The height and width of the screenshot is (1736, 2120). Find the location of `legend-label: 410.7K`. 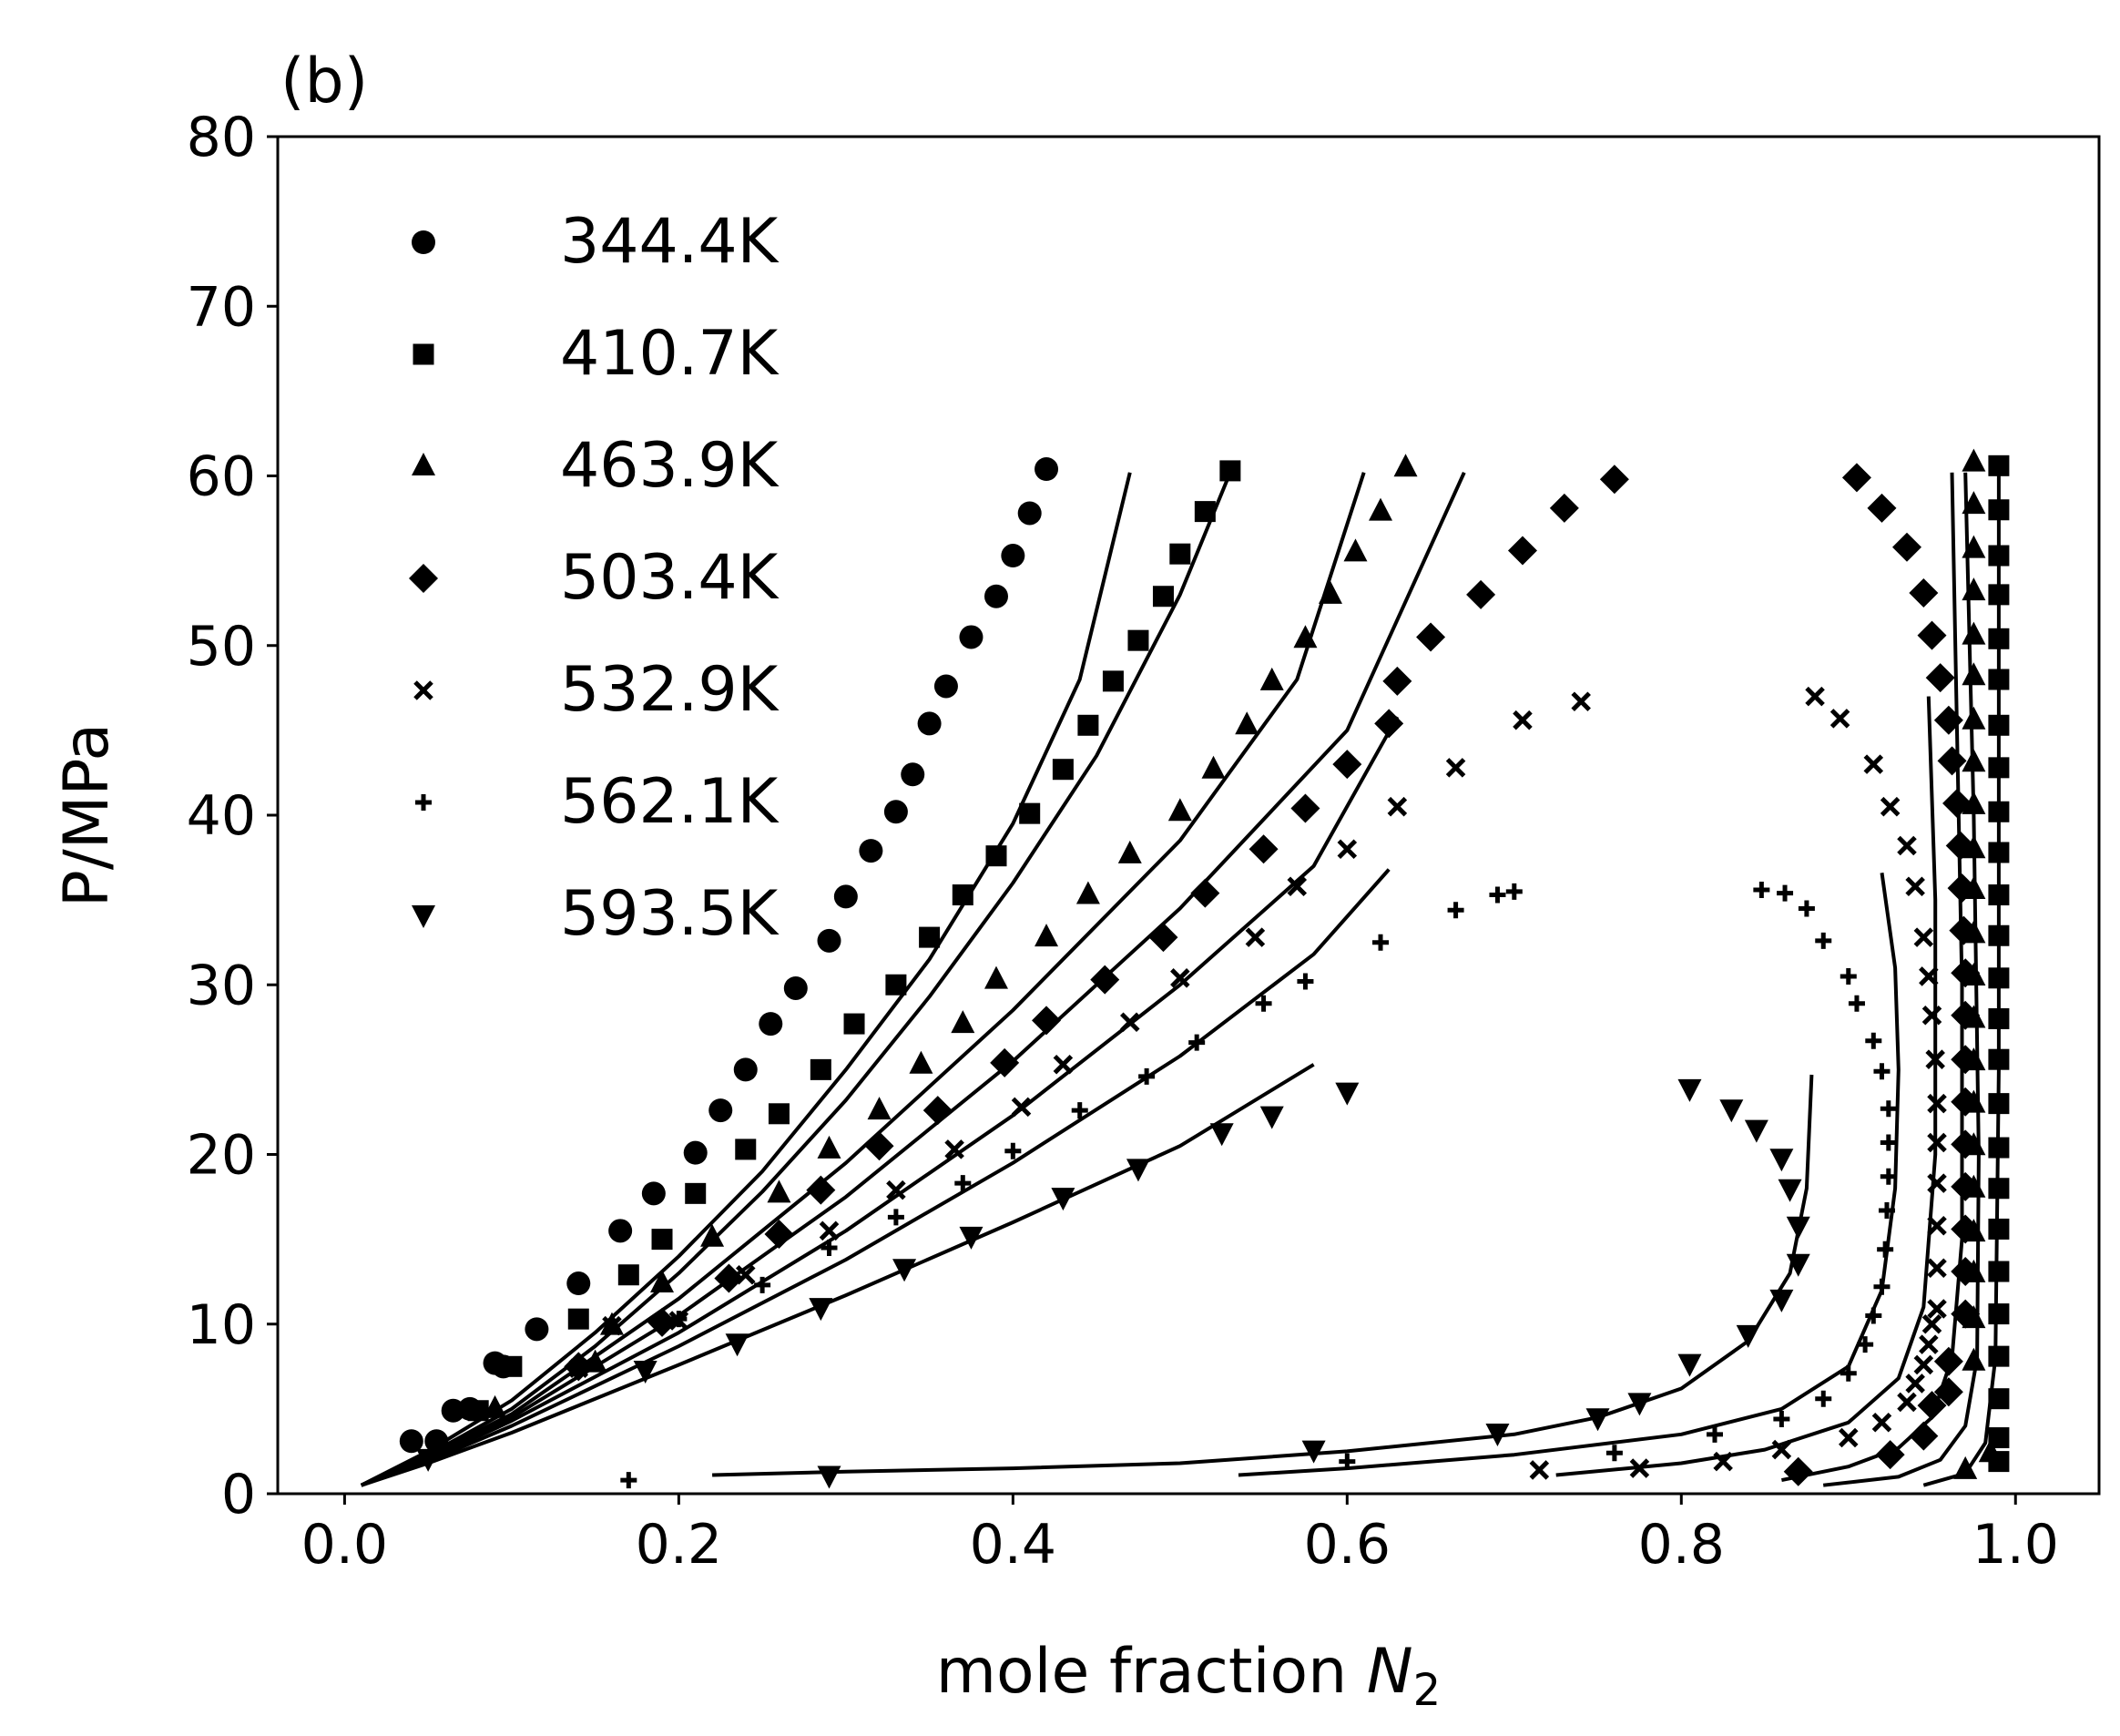

legend-label: 410.7K is located at coordinates (670, 354).